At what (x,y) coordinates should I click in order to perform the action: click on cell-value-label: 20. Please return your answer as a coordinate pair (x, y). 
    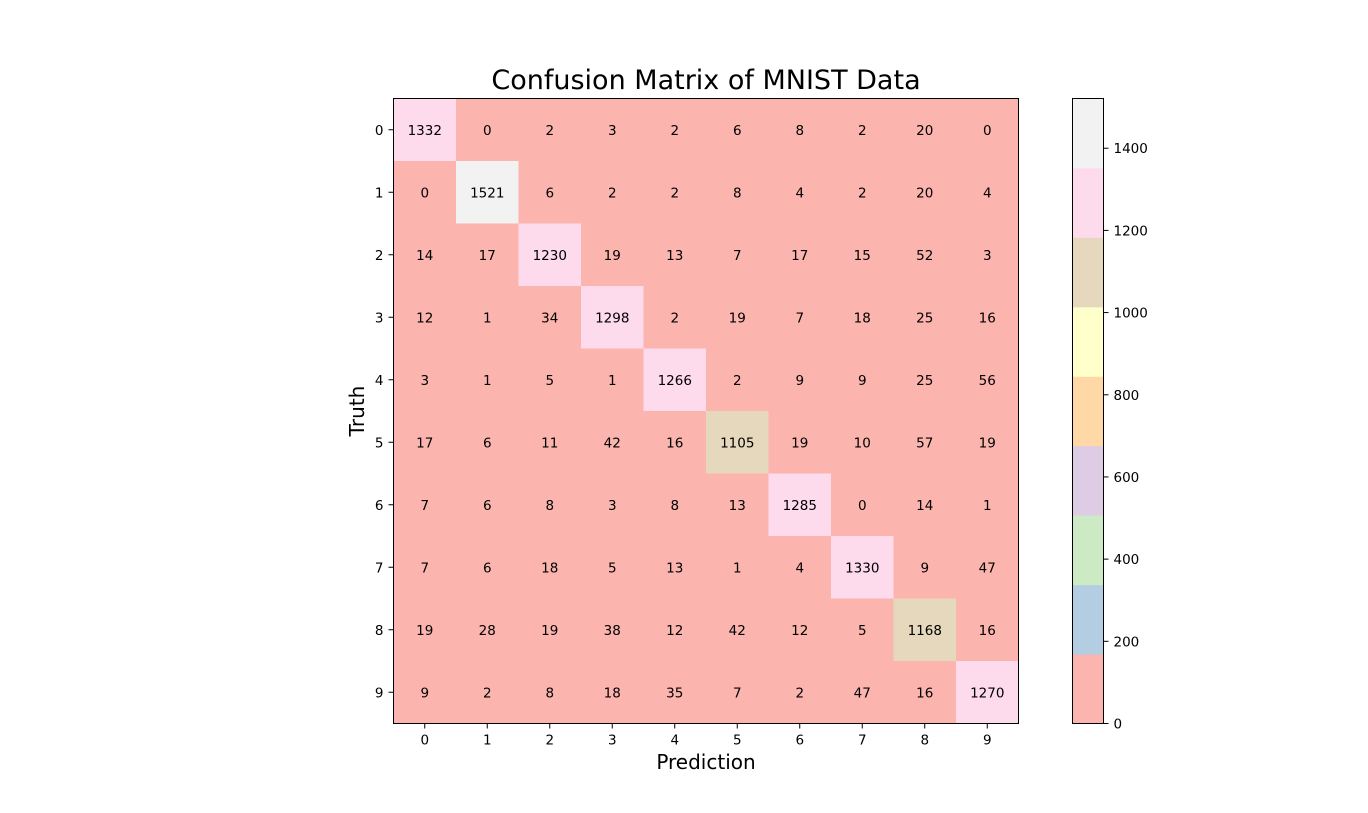
    Looking at the image, I should click on (924, 193).